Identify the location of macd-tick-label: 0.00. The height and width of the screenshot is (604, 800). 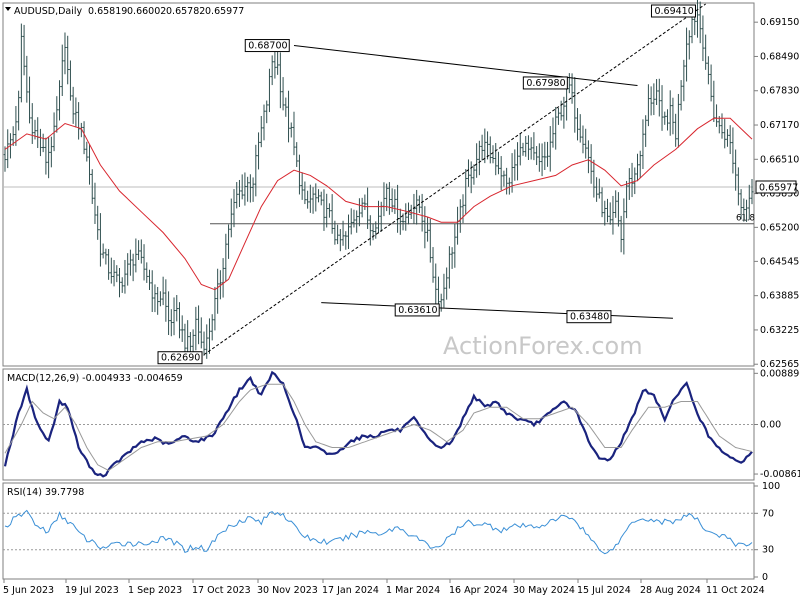
(770, 425).